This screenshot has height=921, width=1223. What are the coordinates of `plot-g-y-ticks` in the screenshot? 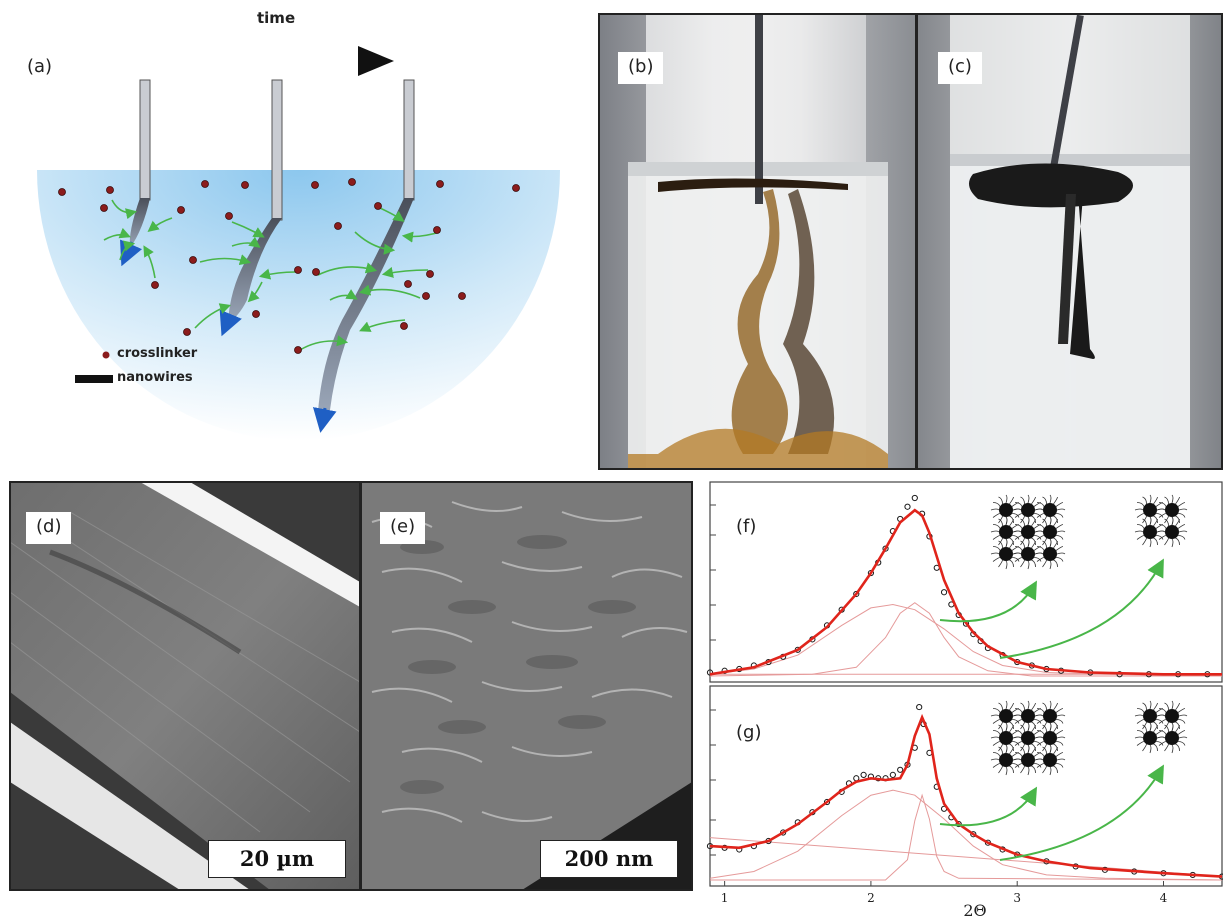 It's located at (713, 782).